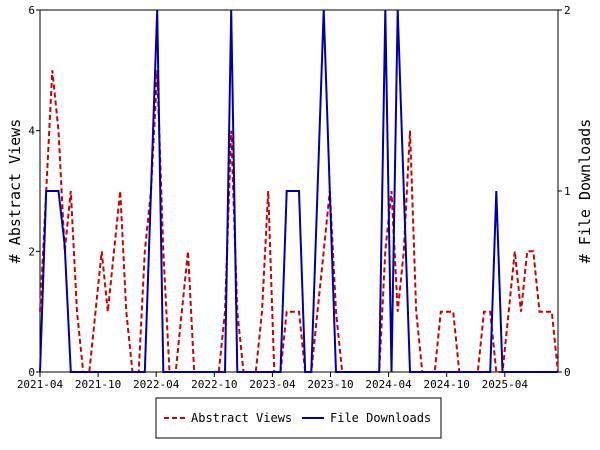 The height and width of the screenshot is (450, 600). Describe the element at coordinates (447, 384) in the screenshot. I see `x-tick-label: 2024-10` at that location.